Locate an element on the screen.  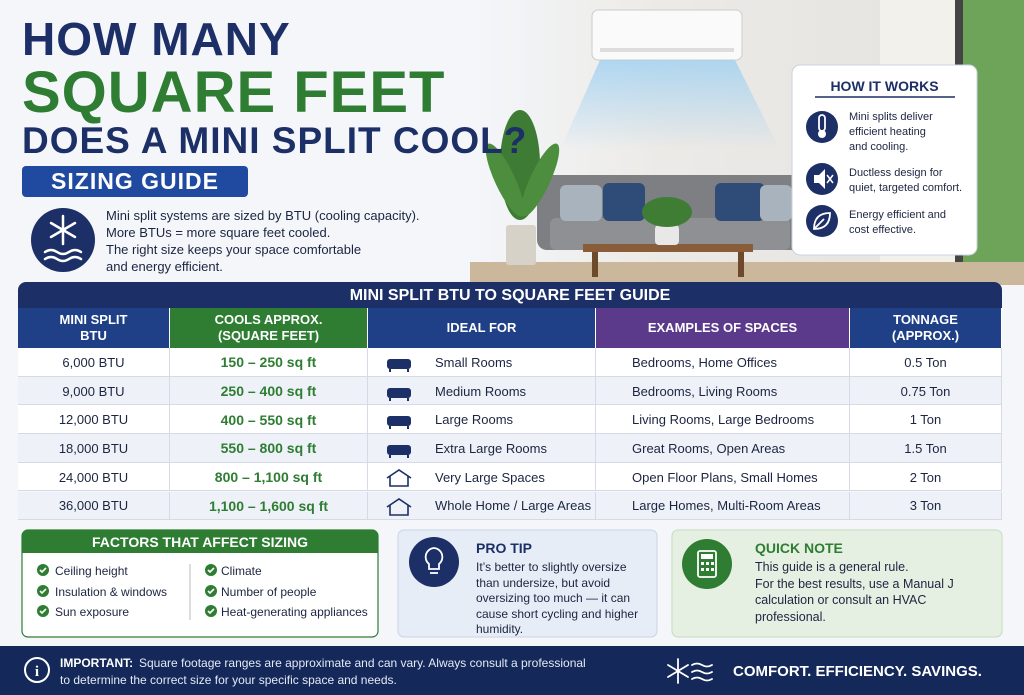
cell-text: 1 Ton is located at coordinates (925, 420).